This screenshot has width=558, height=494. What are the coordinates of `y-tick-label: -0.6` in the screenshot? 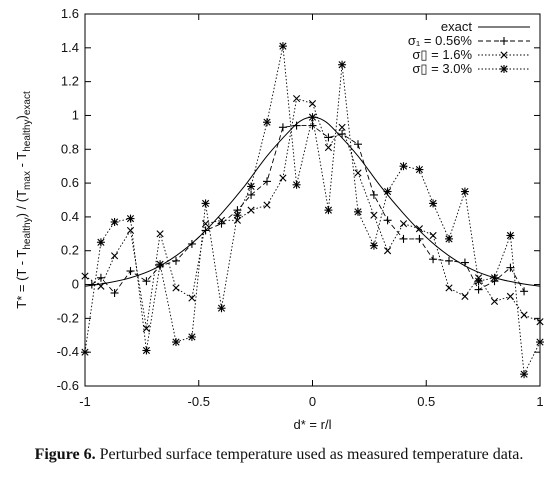 It's located at (68, 385).